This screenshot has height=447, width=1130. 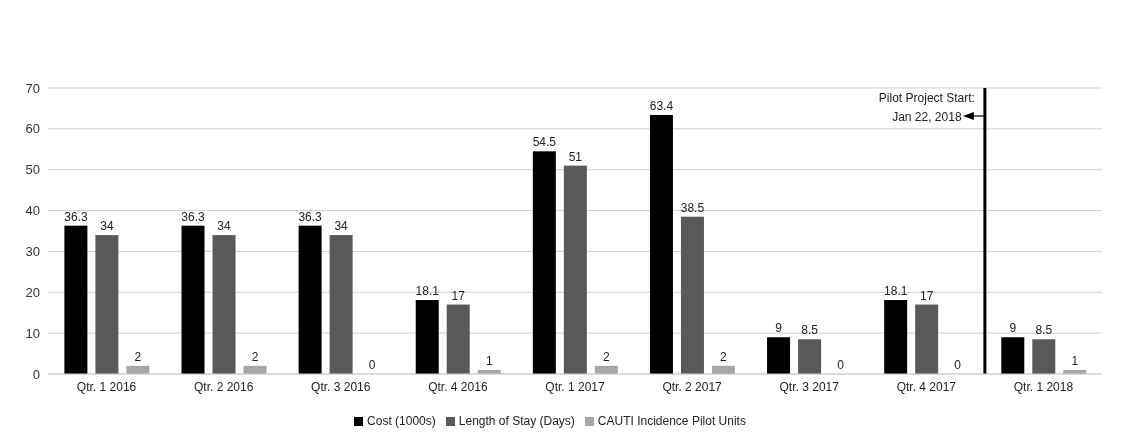 What do you see at coordinates (223, 386) in the screenshot?
I see `x-tick-label: Qtr. 2 2016` at bounding box center [223, 386].